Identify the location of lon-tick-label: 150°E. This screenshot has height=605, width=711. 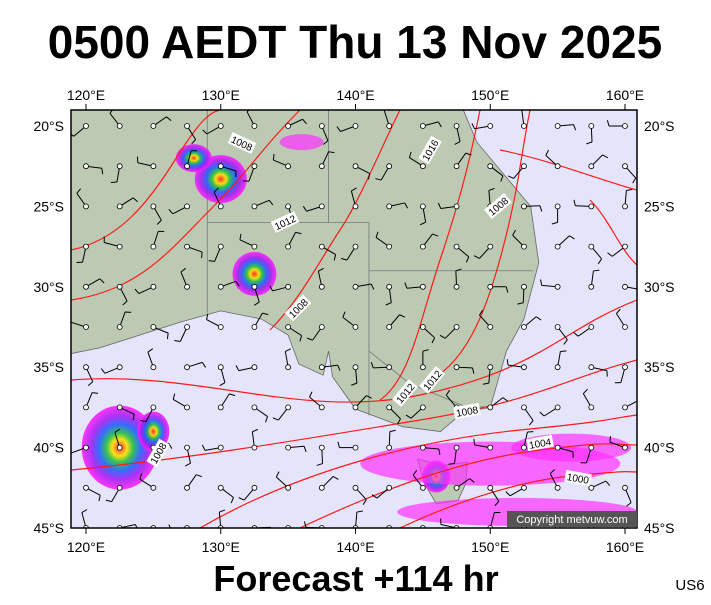
(490, 95).